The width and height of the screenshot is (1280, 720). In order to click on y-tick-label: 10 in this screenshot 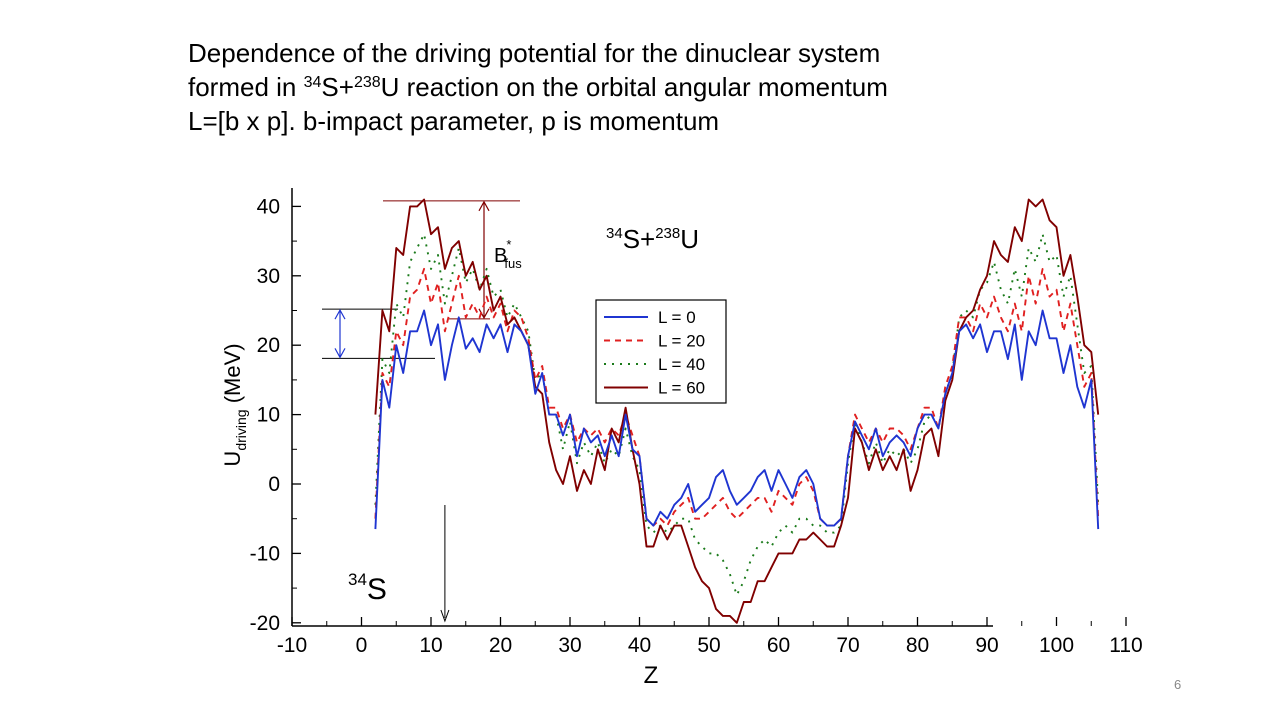, I will do `click(268, 415)`.